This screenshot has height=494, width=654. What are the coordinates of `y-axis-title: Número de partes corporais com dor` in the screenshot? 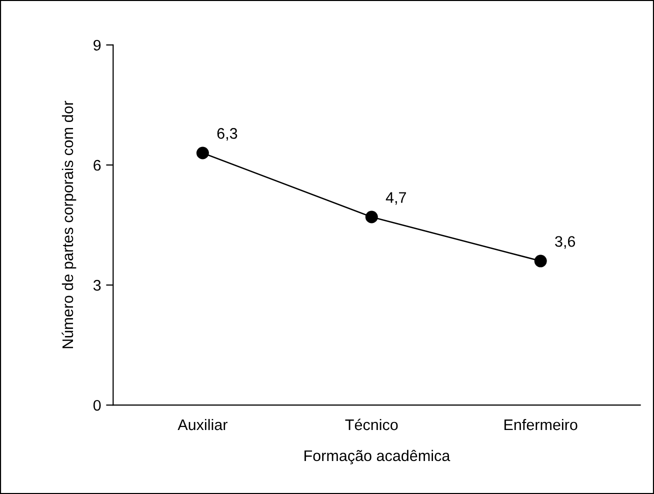 It's located at (69, 224).